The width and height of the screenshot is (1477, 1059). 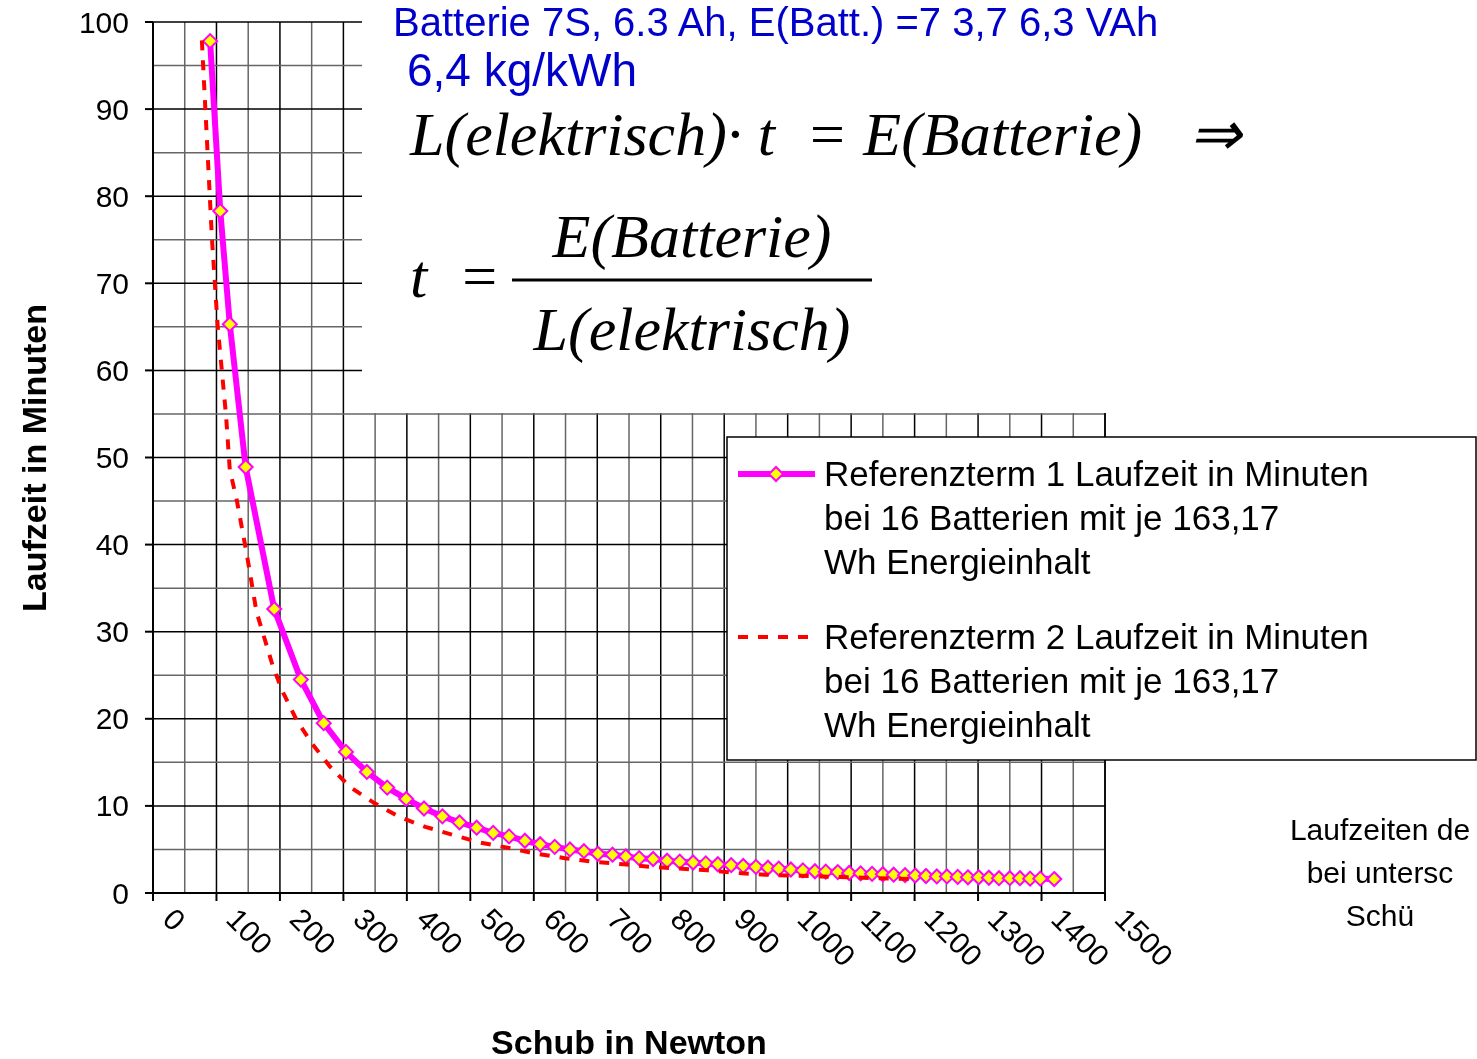 I want to click on x-tick-label: 900, so click(x=757, y=931).